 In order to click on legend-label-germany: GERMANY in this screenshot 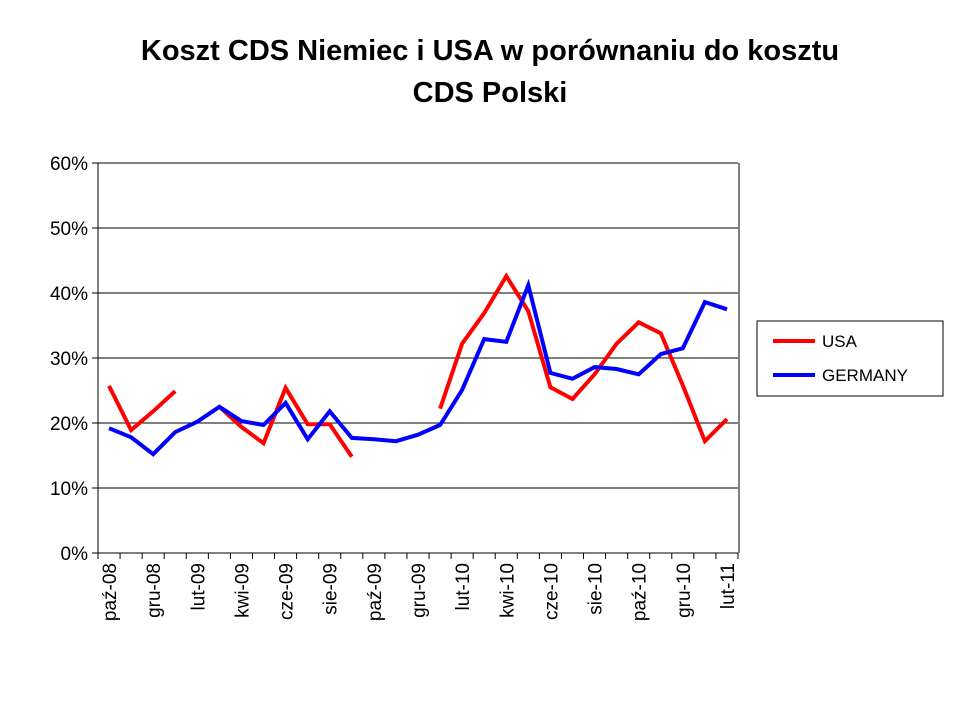, I will do `click(865, 375)`.